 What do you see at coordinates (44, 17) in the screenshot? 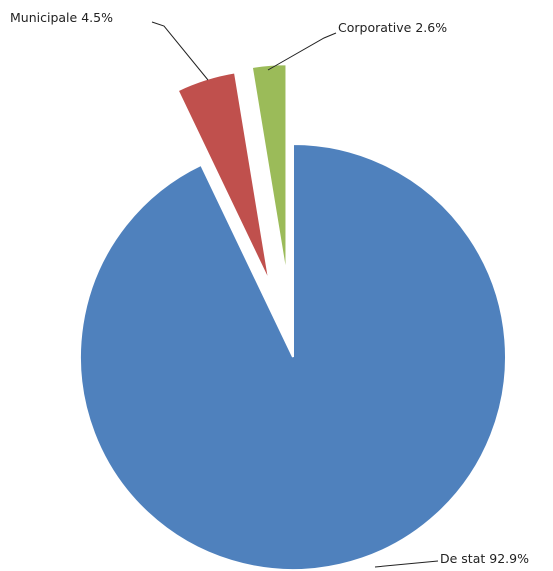
I see `slice-name: Municipale` at bounding box center [44, 17].